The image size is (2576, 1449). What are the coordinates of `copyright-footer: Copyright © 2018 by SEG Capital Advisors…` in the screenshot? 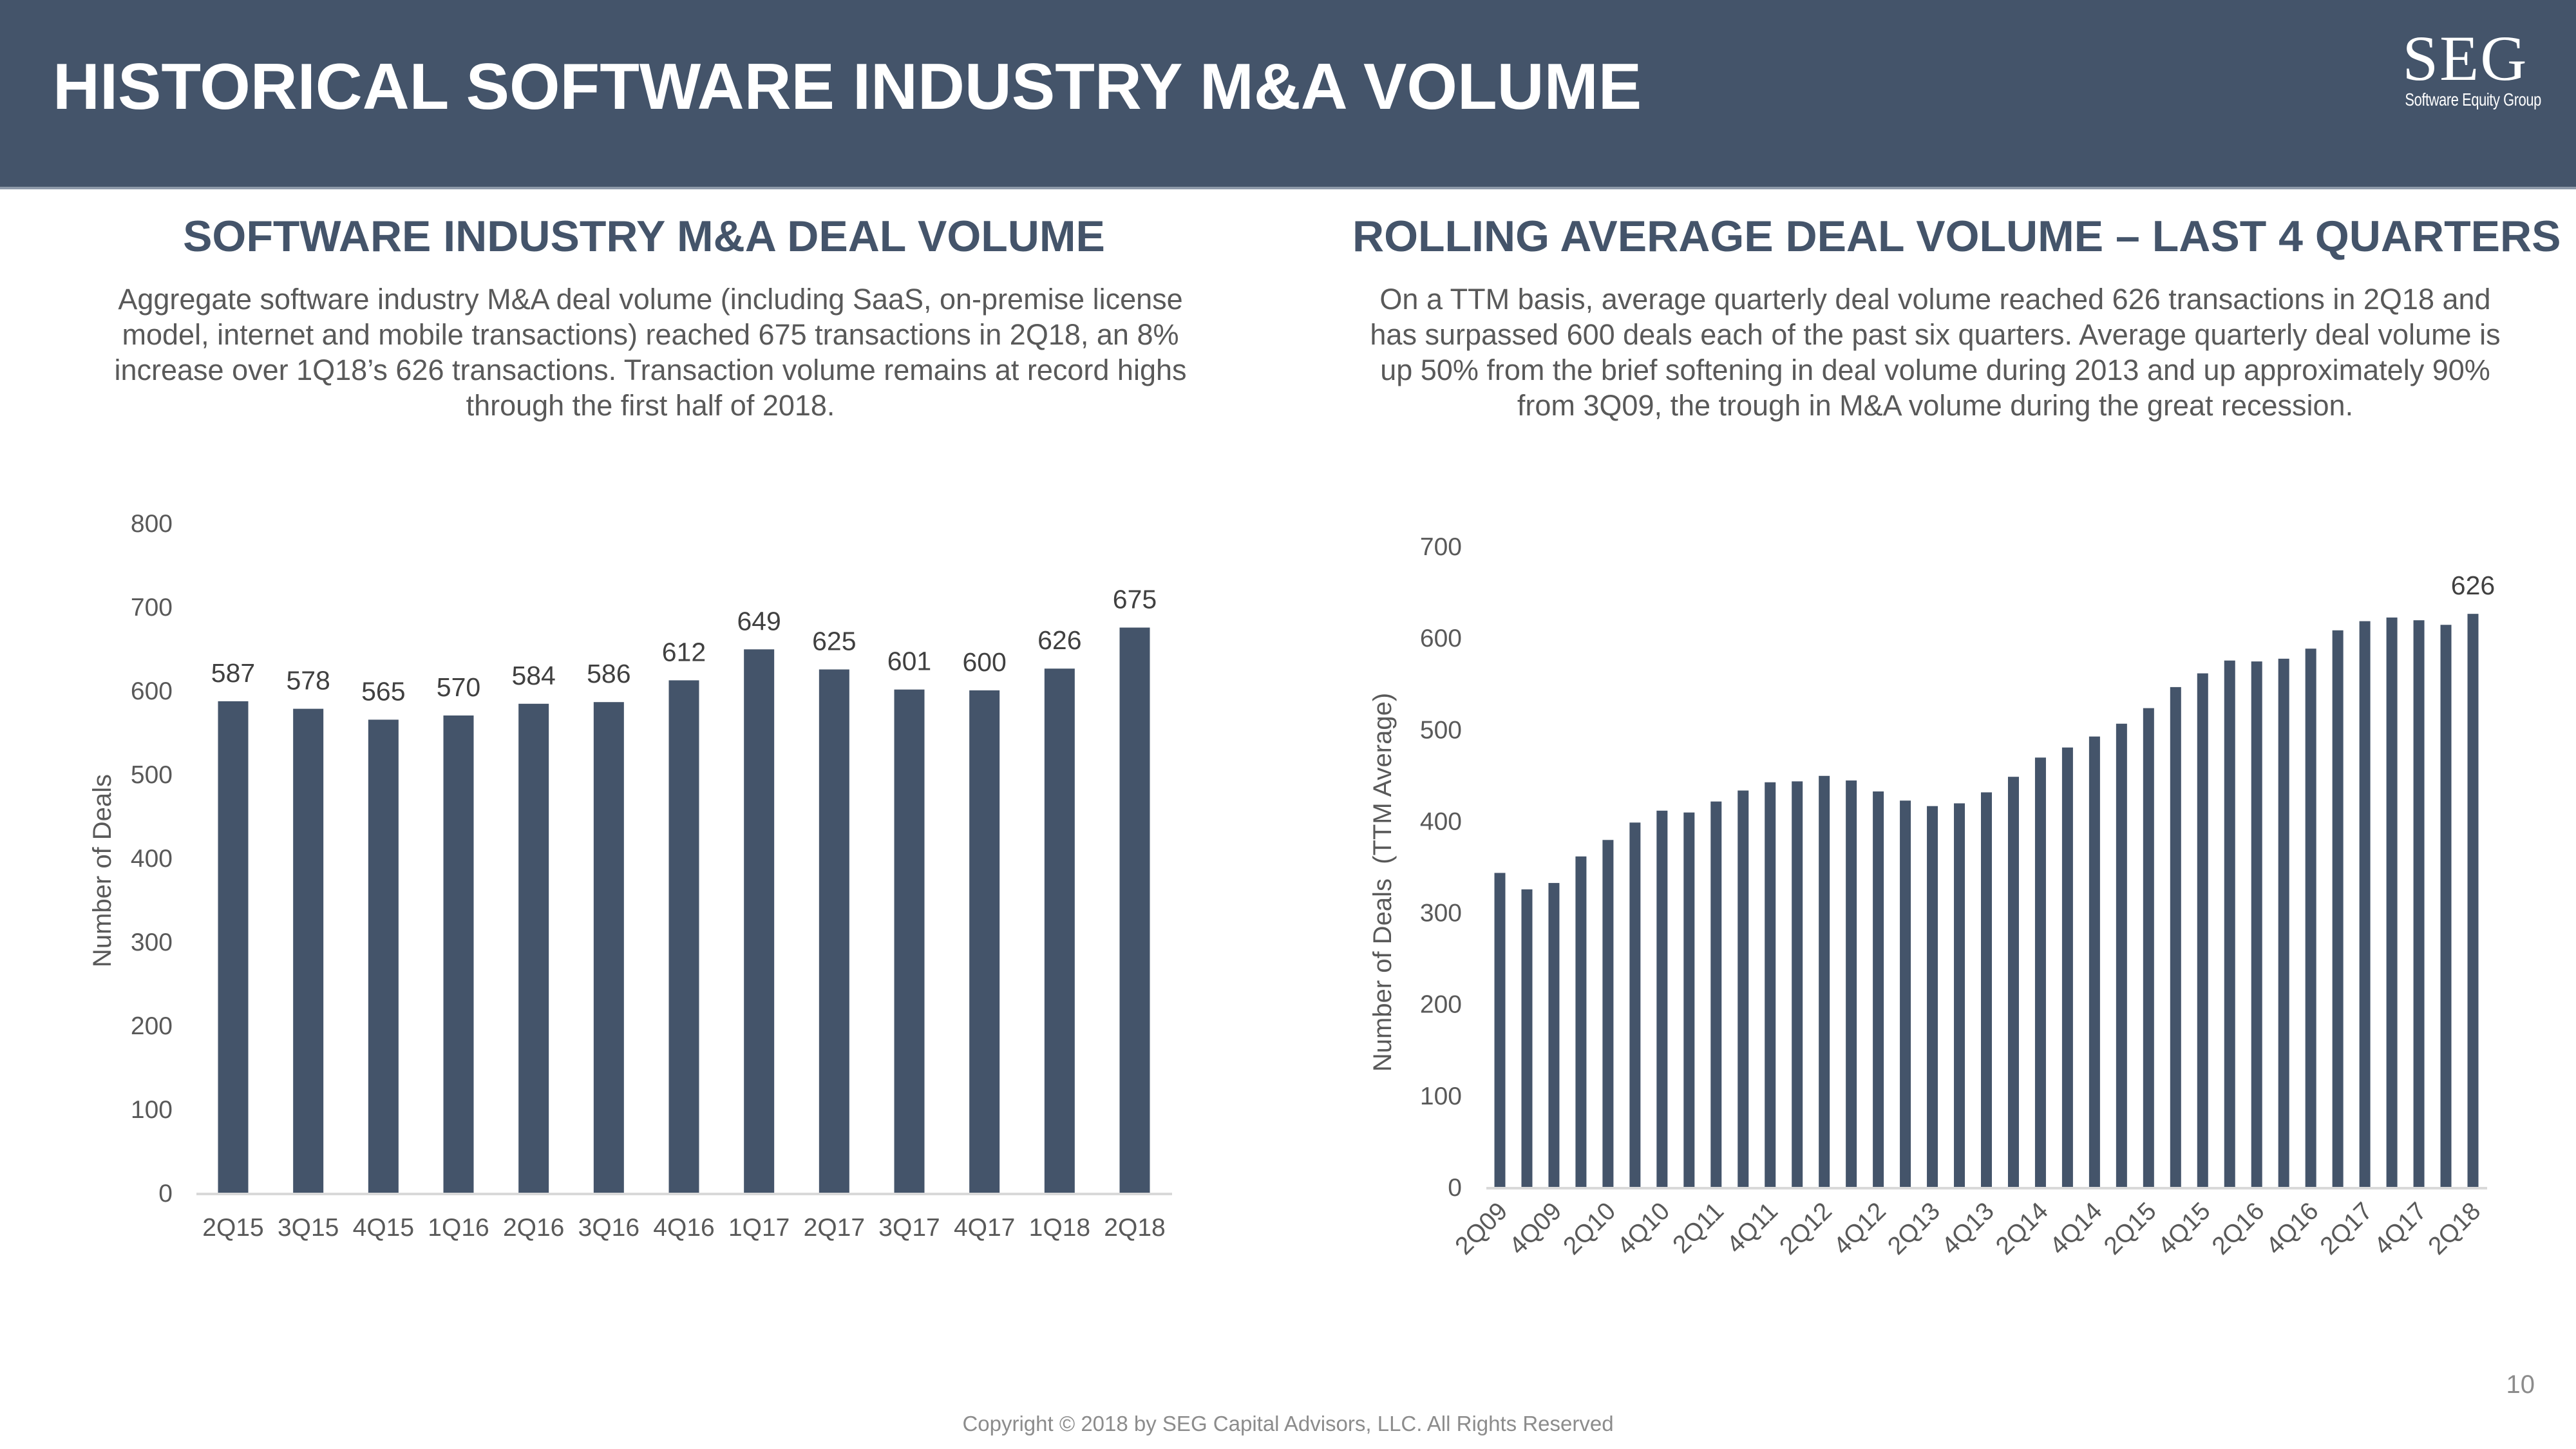 It's located at (1288, 1423).